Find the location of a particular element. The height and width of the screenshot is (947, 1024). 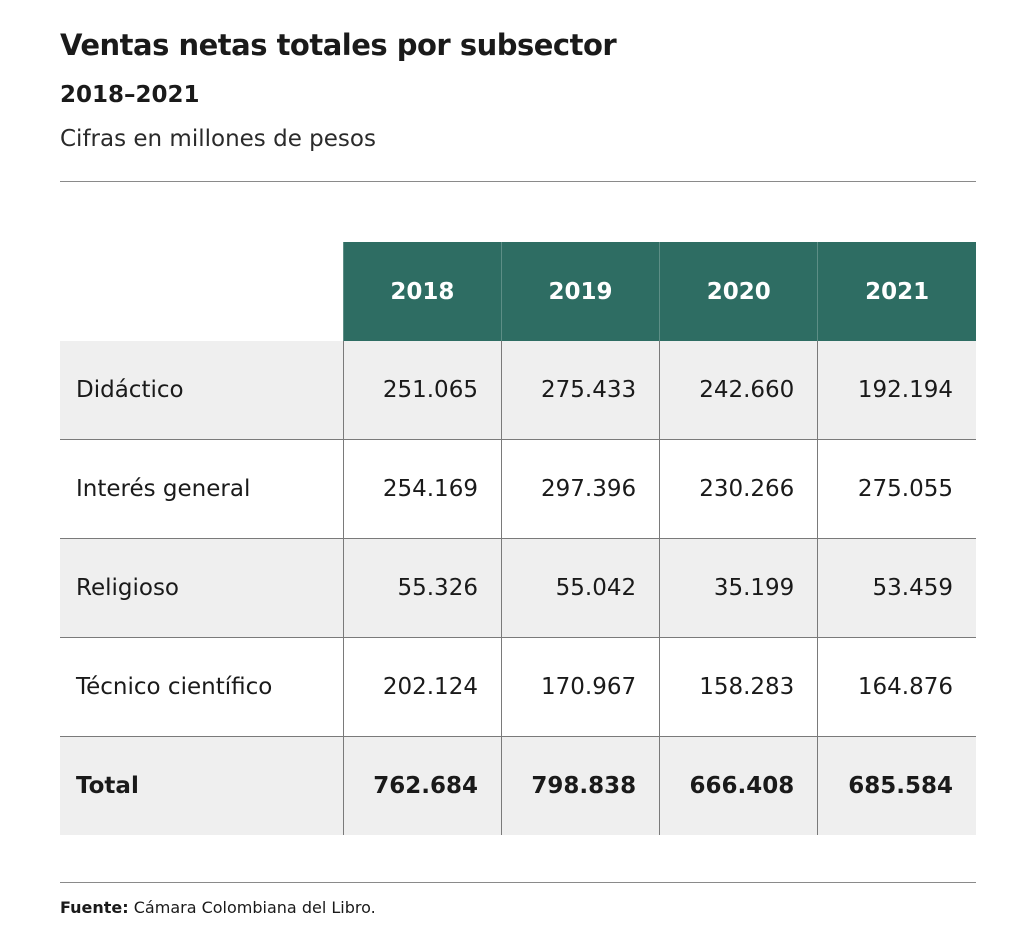

data-cell: 275.055 is located at coordinates (896, 489).